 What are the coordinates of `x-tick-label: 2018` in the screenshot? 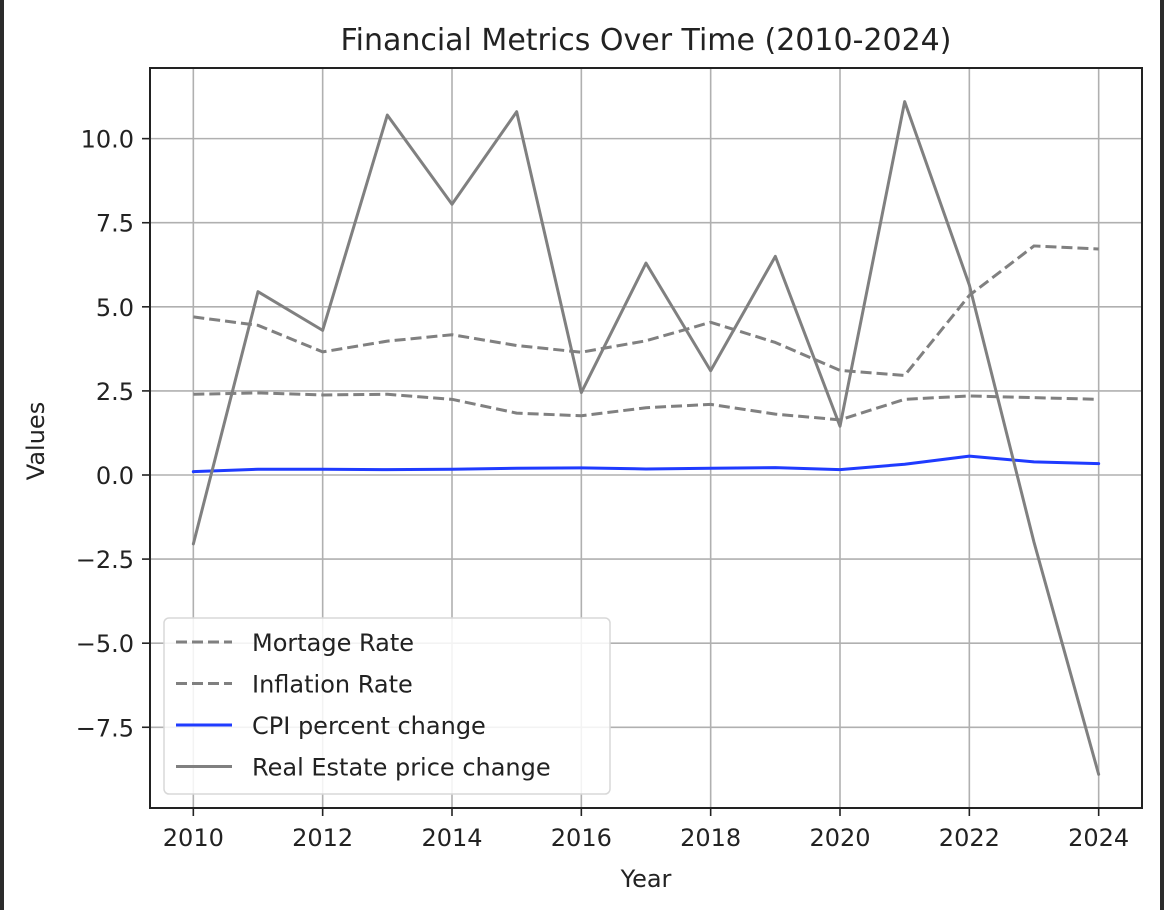 It's located at (710, 838).